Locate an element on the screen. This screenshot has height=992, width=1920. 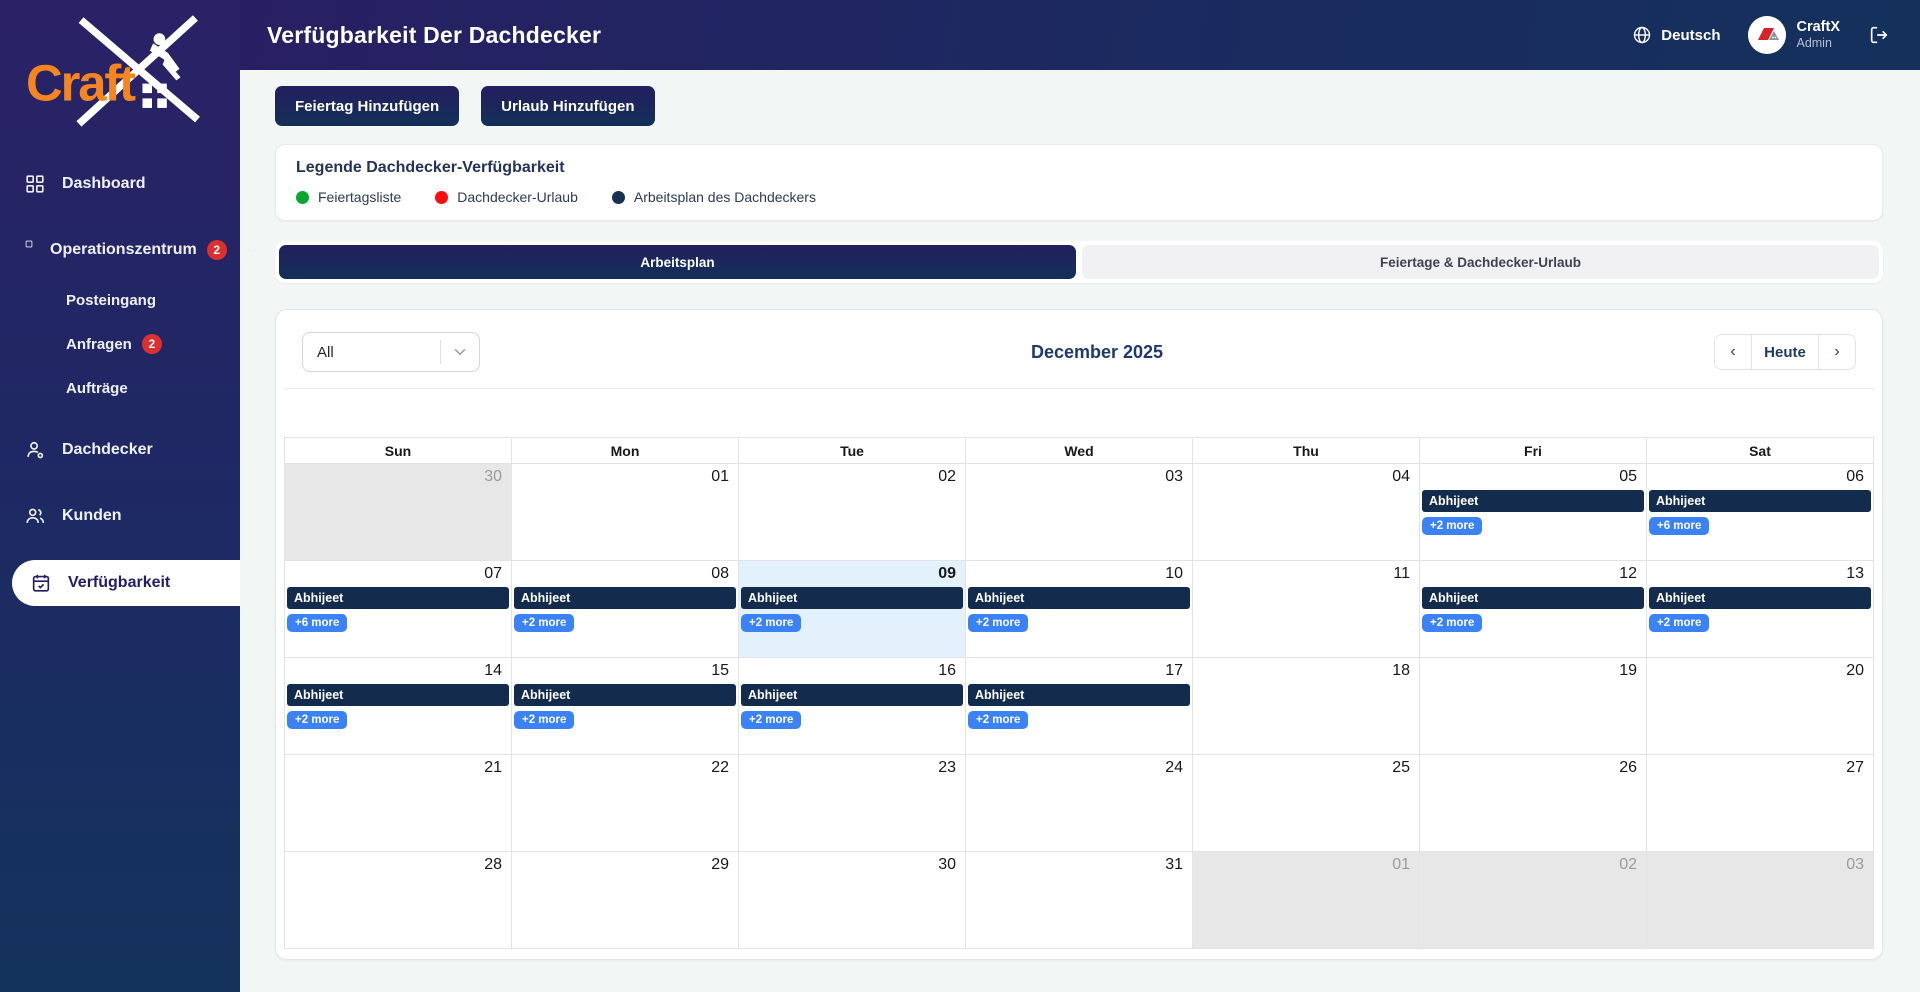
prev-month-button: ‹ is located at coordinates (1733, 352).